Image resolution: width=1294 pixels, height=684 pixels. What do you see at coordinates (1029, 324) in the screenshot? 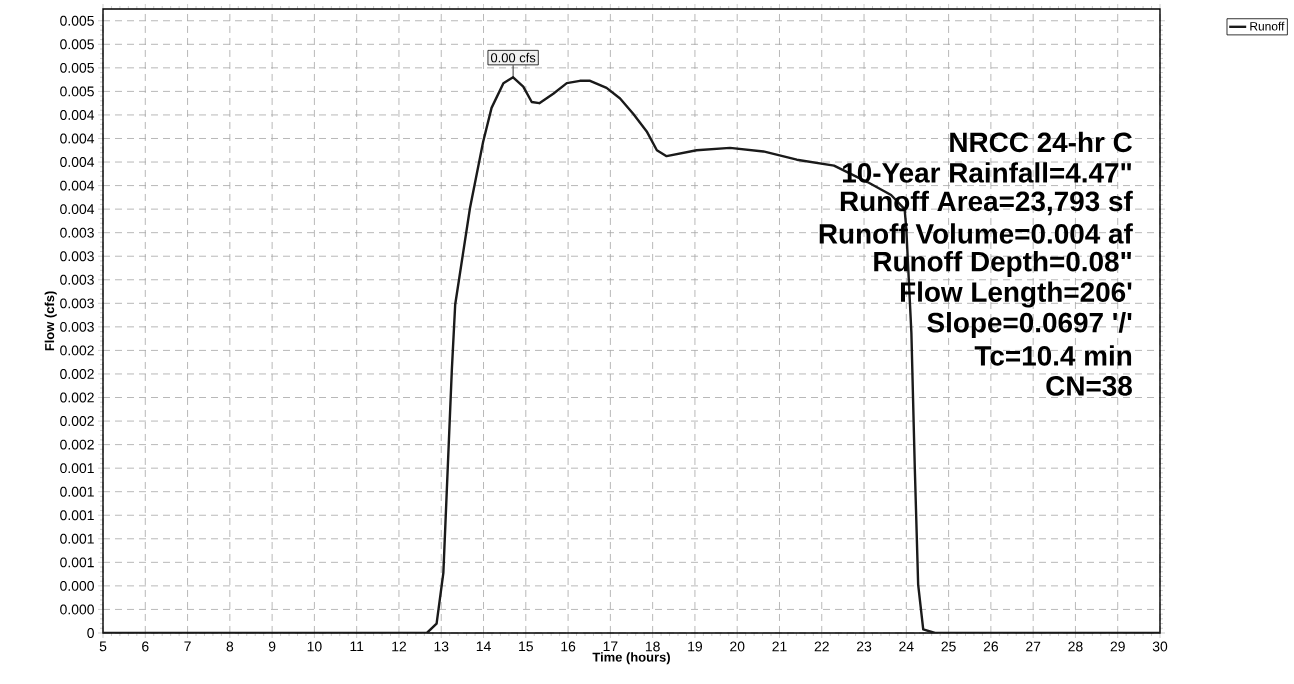
I see `annotation: Slope=0.0697 '/'` at bounding box center [1029, 324].